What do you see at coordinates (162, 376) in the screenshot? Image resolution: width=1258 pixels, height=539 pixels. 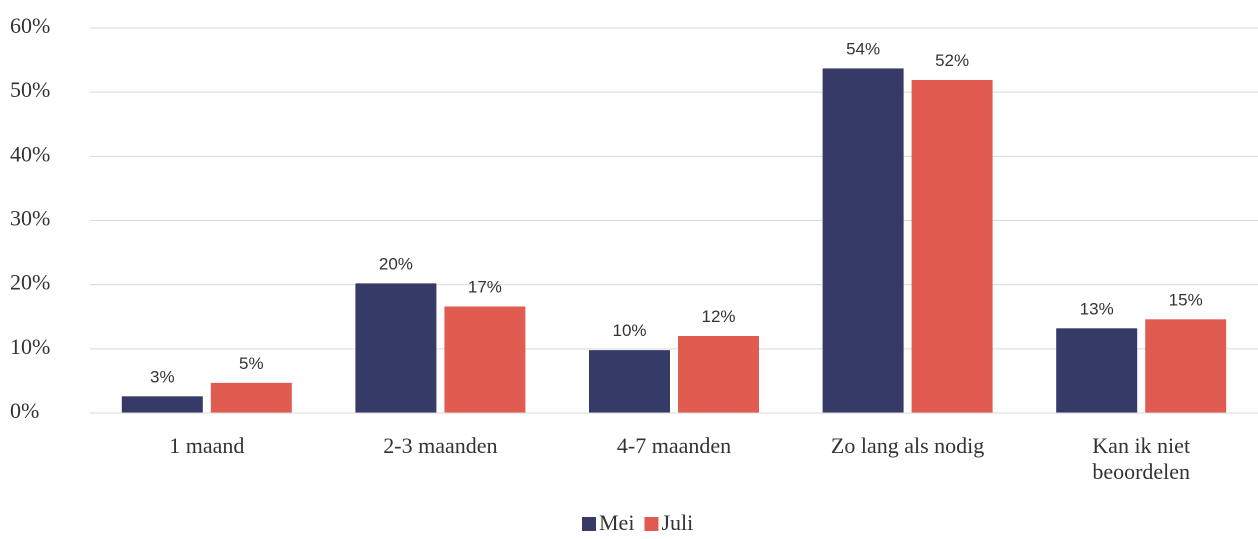 I see `data-label: 3%` at bounding box center [162, 376].